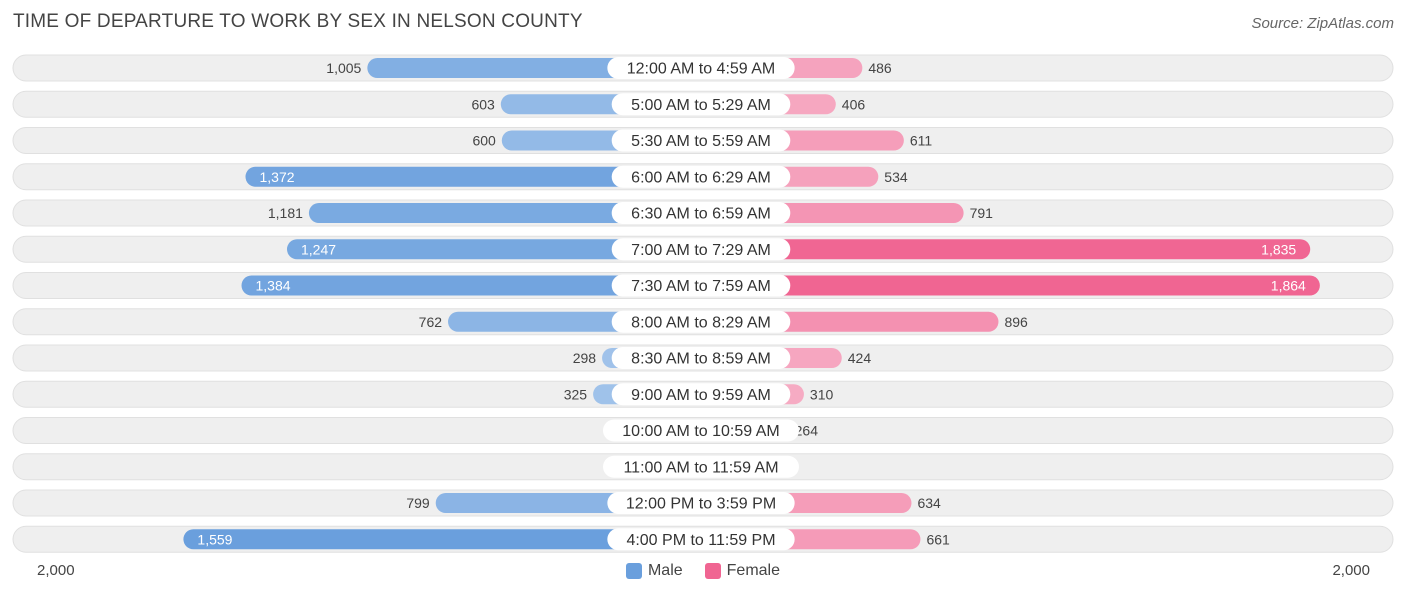 The width and height of the screenshot is (1406, 595). I want to click on chart-row: 10326410:00 AM to 10:59 AM, so click(703, 430).